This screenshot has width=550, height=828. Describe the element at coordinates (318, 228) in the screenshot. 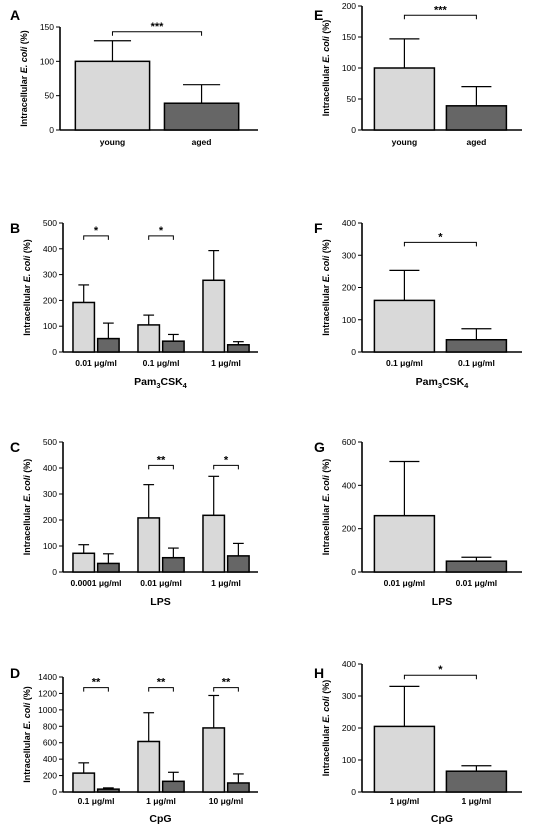

I see `panel-letter: F` at that location.